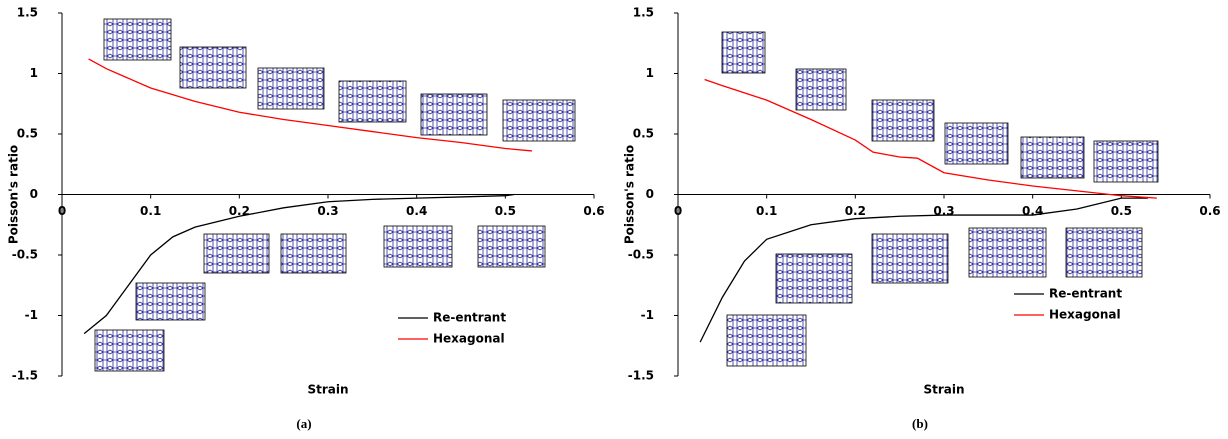 This screenshot has height=439, width=1228. What do you see at coordinates (327, 211) in the screenshot?
I see `x-tick-label: 0.3` at bounding box center [327, 211].